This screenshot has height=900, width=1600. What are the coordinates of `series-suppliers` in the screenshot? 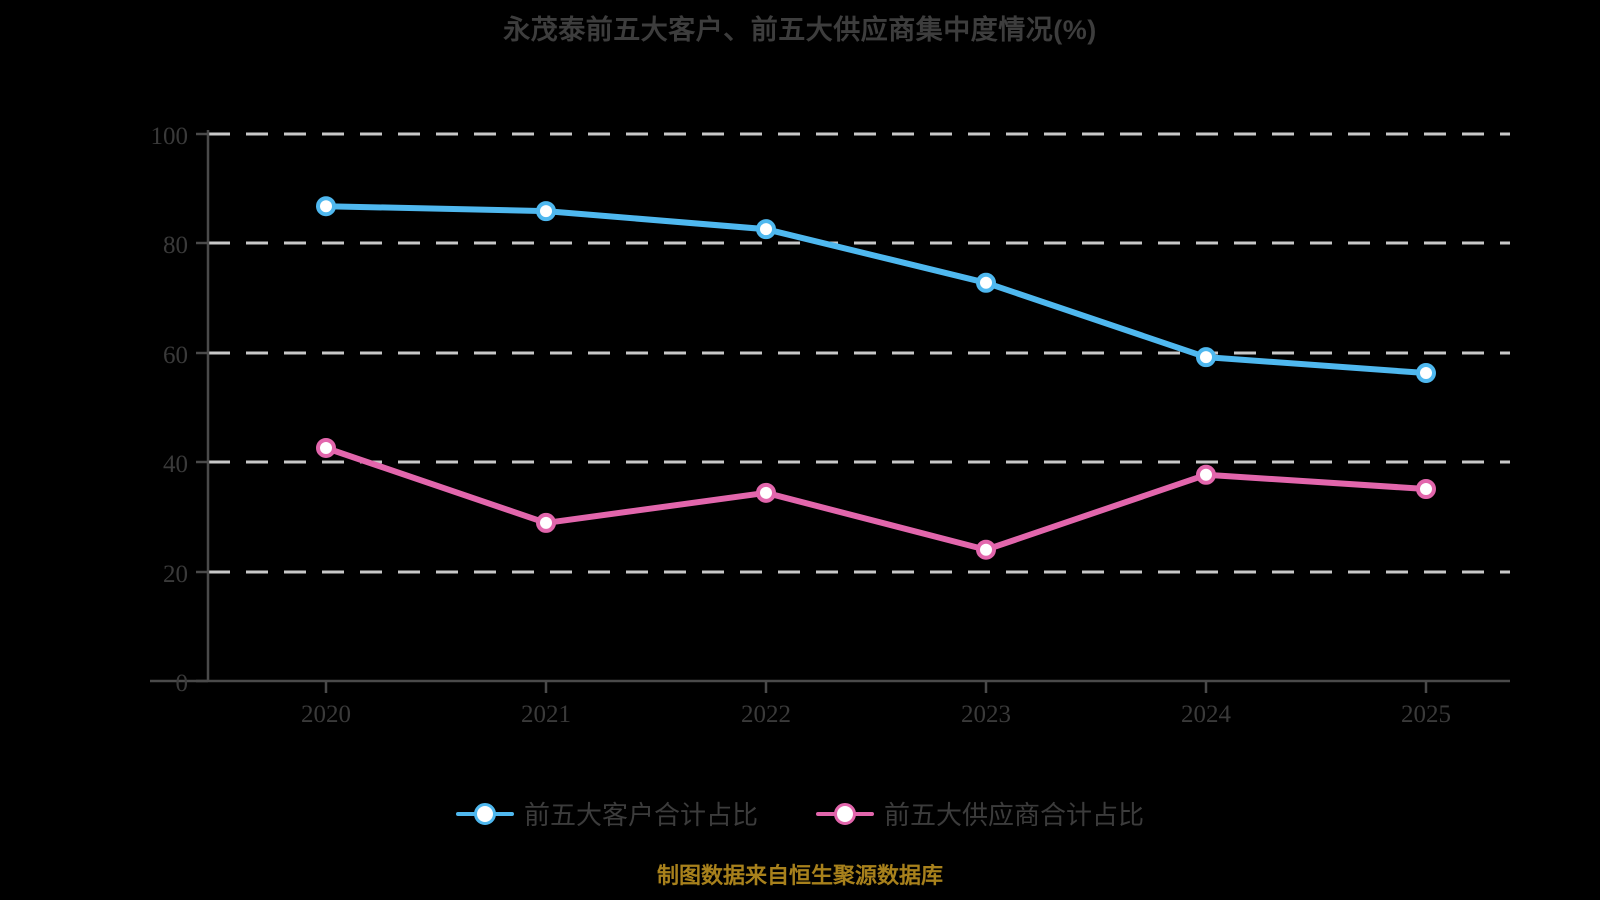 It's located at (876, 498).